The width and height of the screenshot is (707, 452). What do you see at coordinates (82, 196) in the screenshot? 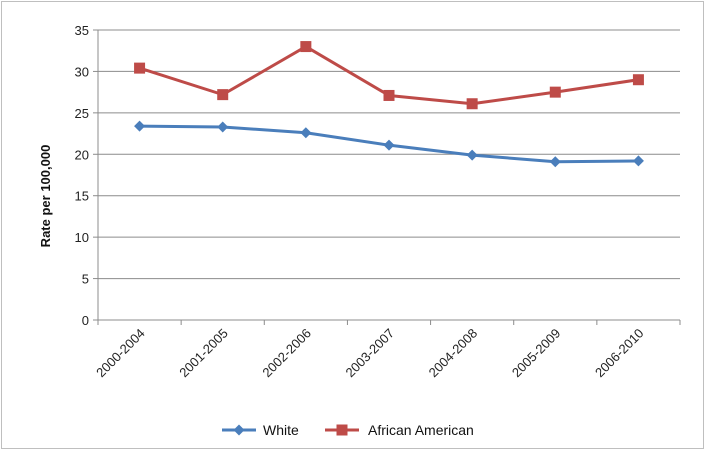
I see `y-tick-label: 15` at bounding box center [82, 196].